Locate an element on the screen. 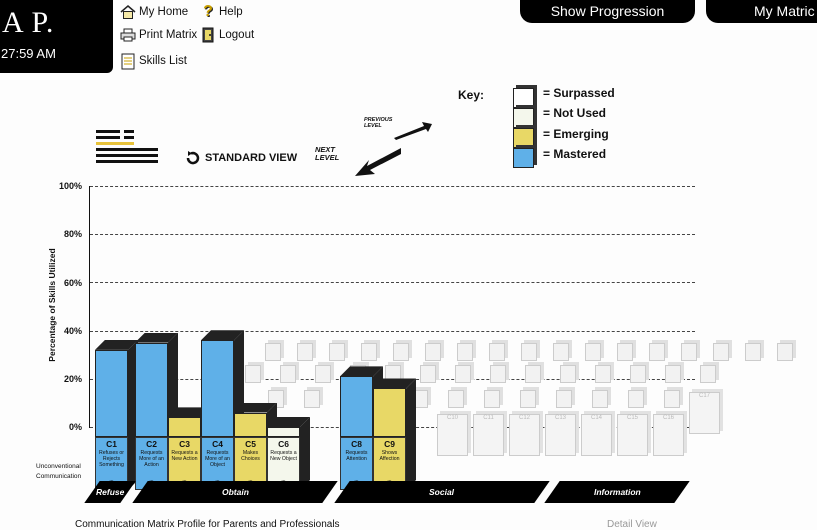 This screenshot has width=817, height=530. user-name: A P. is located at coordinates (28, 22).